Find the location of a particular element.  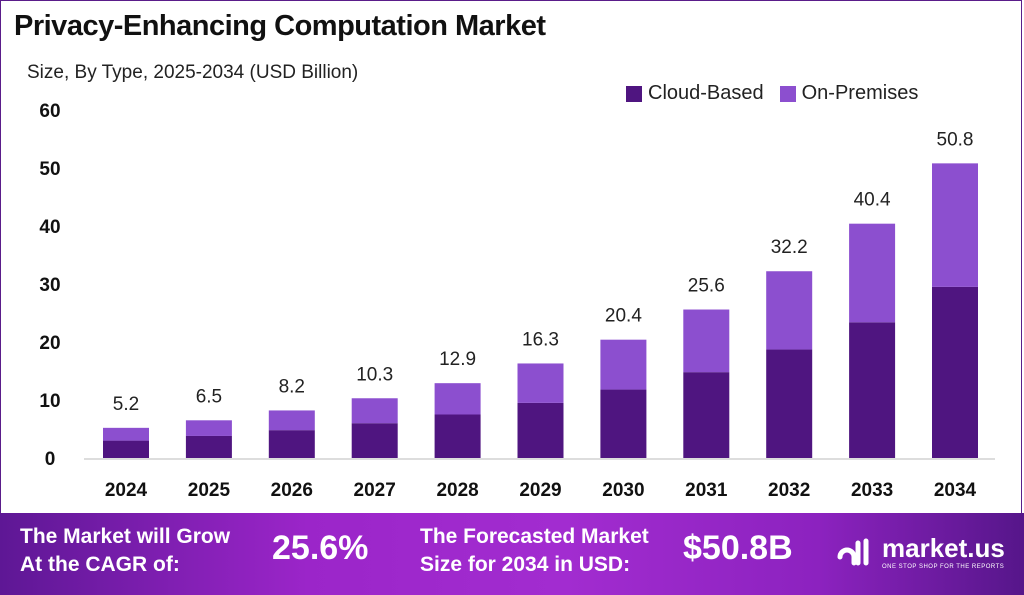

cagr-label-line: The Market will Grow is located at coordinates (125, 536).